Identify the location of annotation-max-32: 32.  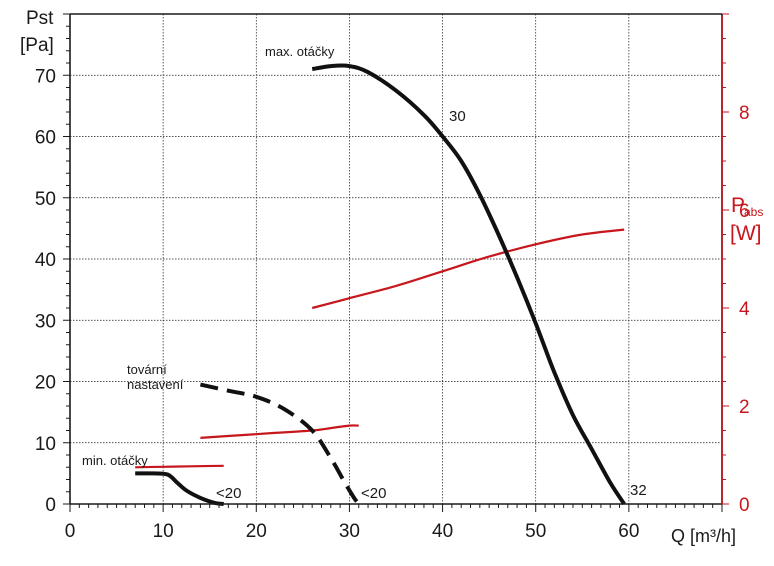
(638, 490).